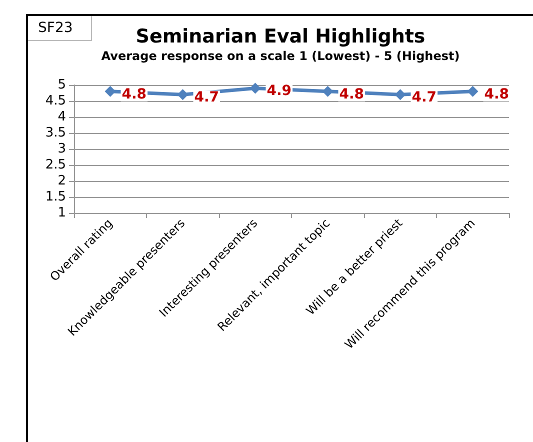 Image resolution: width=533 pixels, height=442 pixels. What do you see at coordinates (55, 165) in the screenshot?
I see `y-tick-label: 2.5` at bounding box center [55, 165].